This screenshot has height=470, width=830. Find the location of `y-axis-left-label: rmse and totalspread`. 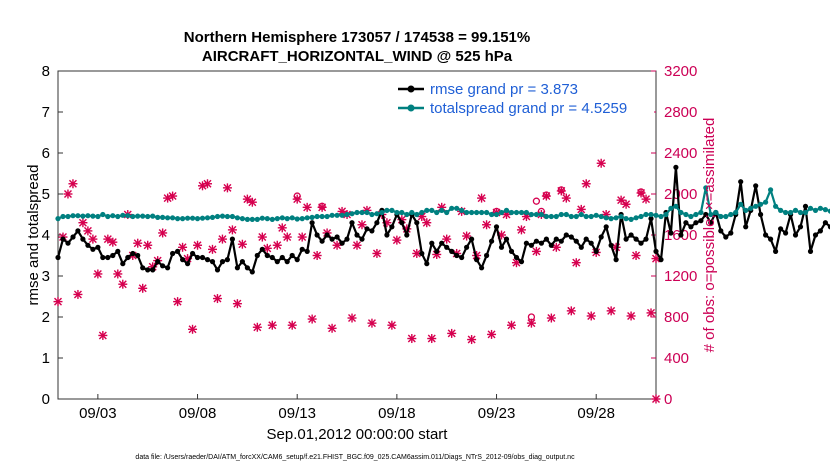

y-axis-left-label: rmse and totalspread is located at coordinates (33, 235).